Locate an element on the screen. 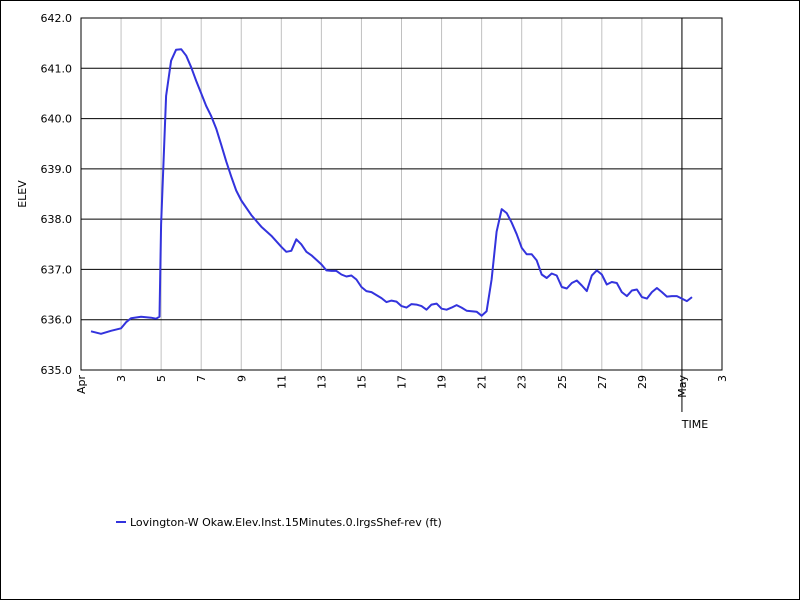  x-tick-label: 27 is located at coordinates (602, 382).